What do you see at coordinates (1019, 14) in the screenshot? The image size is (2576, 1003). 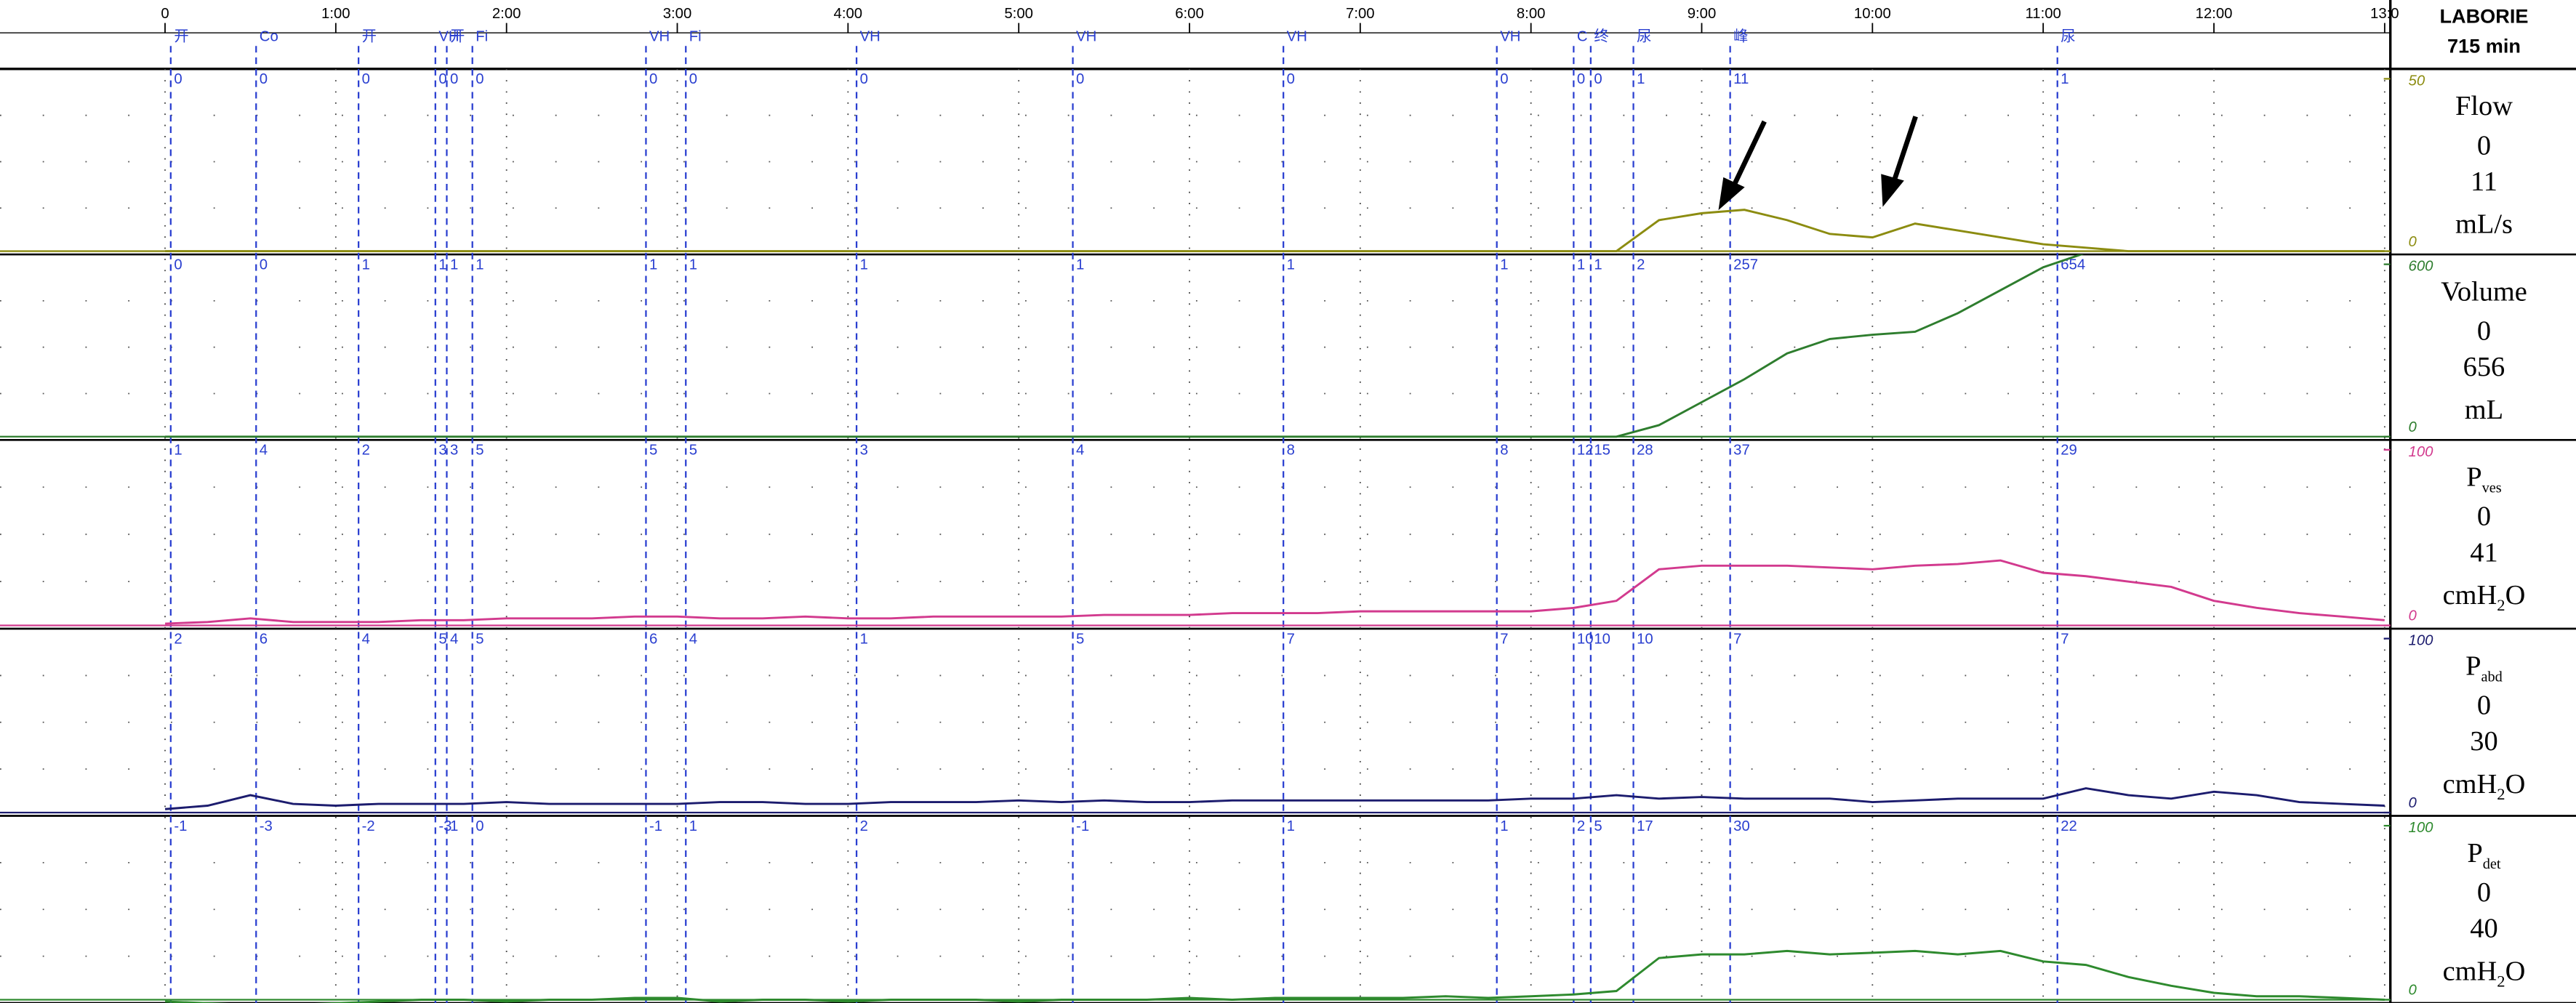 I see `x-tick-label: 5:00` at bounding box center [1019, 14].